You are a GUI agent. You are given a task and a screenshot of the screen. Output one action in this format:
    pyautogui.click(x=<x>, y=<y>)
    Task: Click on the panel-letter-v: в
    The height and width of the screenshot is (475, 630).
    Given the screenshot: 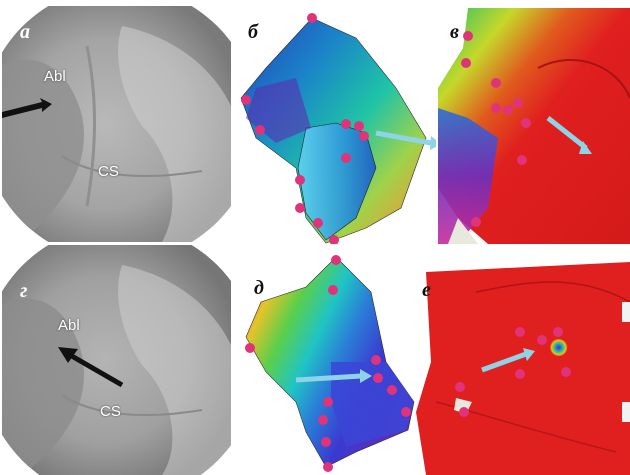 What is the action you would take?
    pyautogui.click(x=454, y=32)
    